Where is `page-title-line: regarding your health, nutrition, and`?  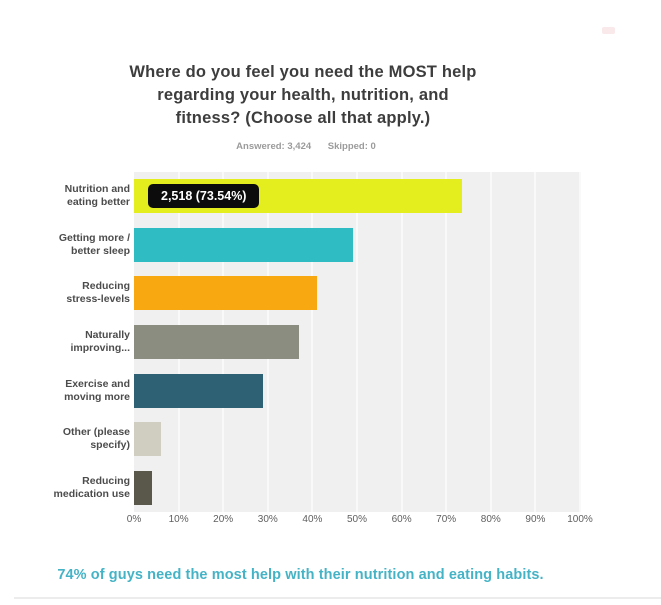 page-title-line: regarding your health, nutrition, and is located at coordinates (303, 95).